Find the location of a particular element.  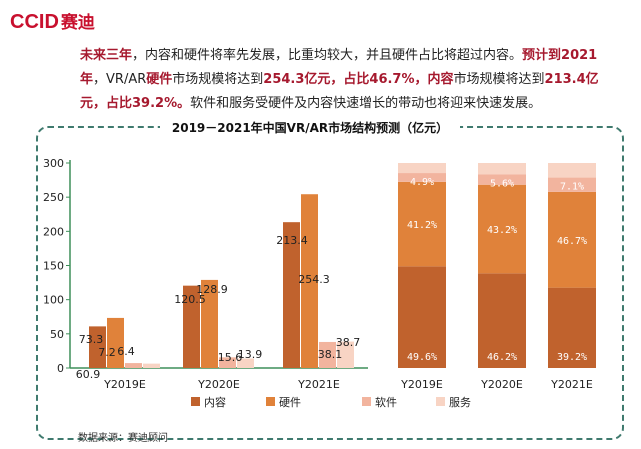

stack-label: 7.1% is located at coordinates (572, 187).